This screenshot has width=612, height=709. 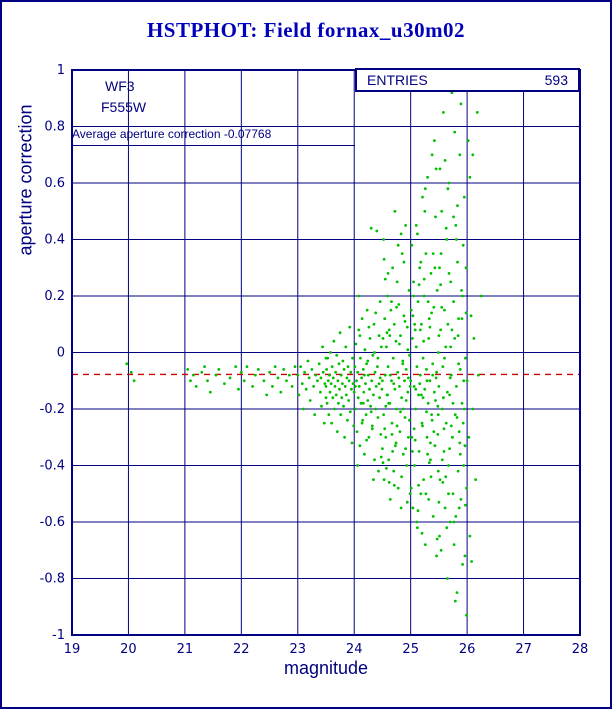 I want to click on svg-text: -1, so click(x=58, y=635).